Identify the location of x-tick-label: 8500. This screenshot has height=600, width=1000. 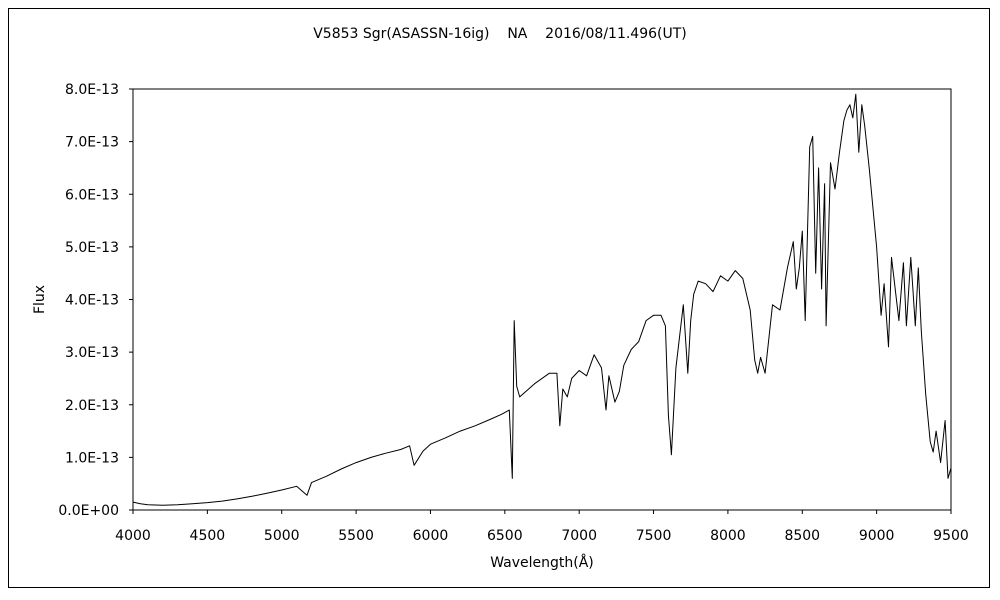
(802, 536).